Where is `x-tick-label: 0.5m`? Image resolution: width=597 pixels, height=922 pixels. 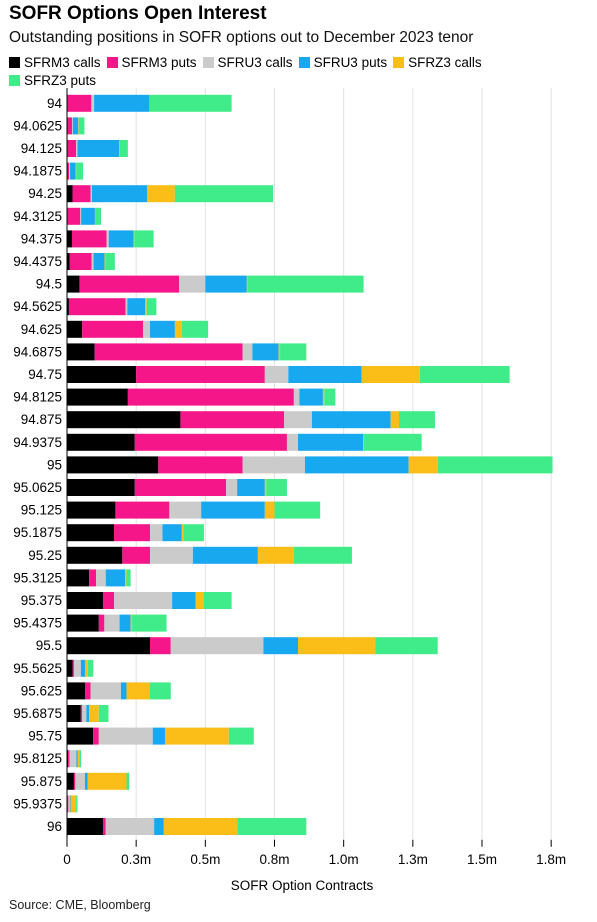 x-tick-label: 0.5m is located at coordinates (205, 859).